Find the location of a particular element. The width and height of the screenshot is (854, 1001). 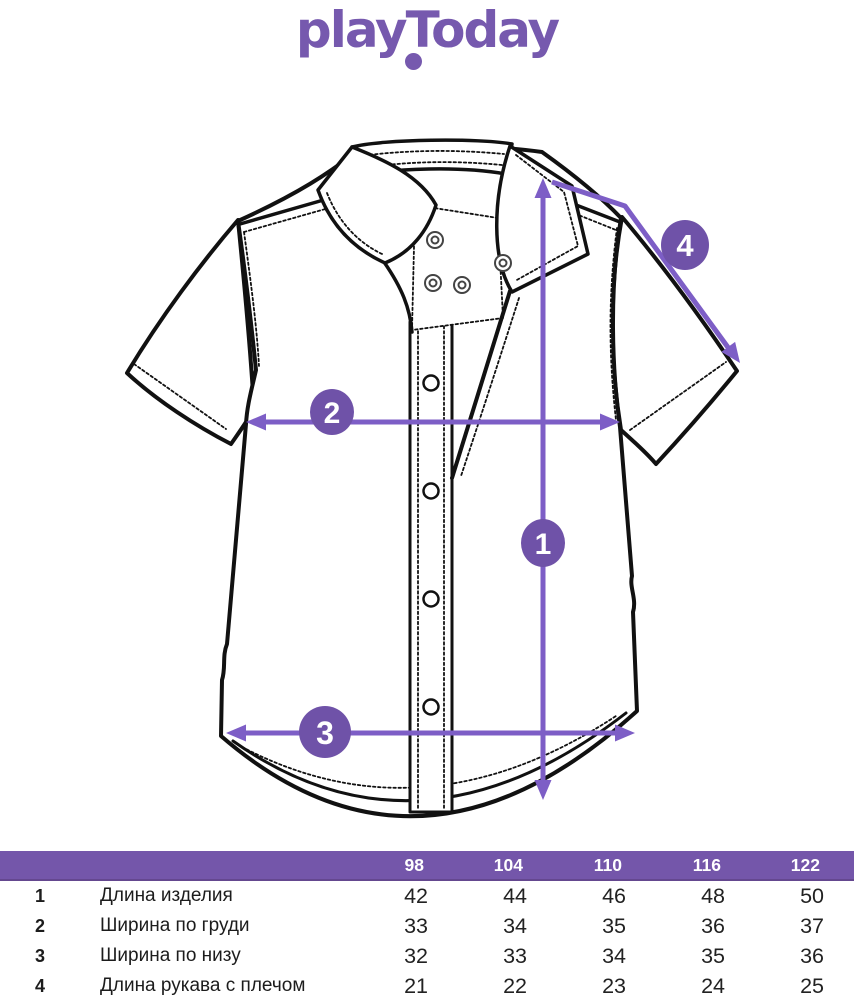

marker-2: 2 is located at coordinates (332, 412).